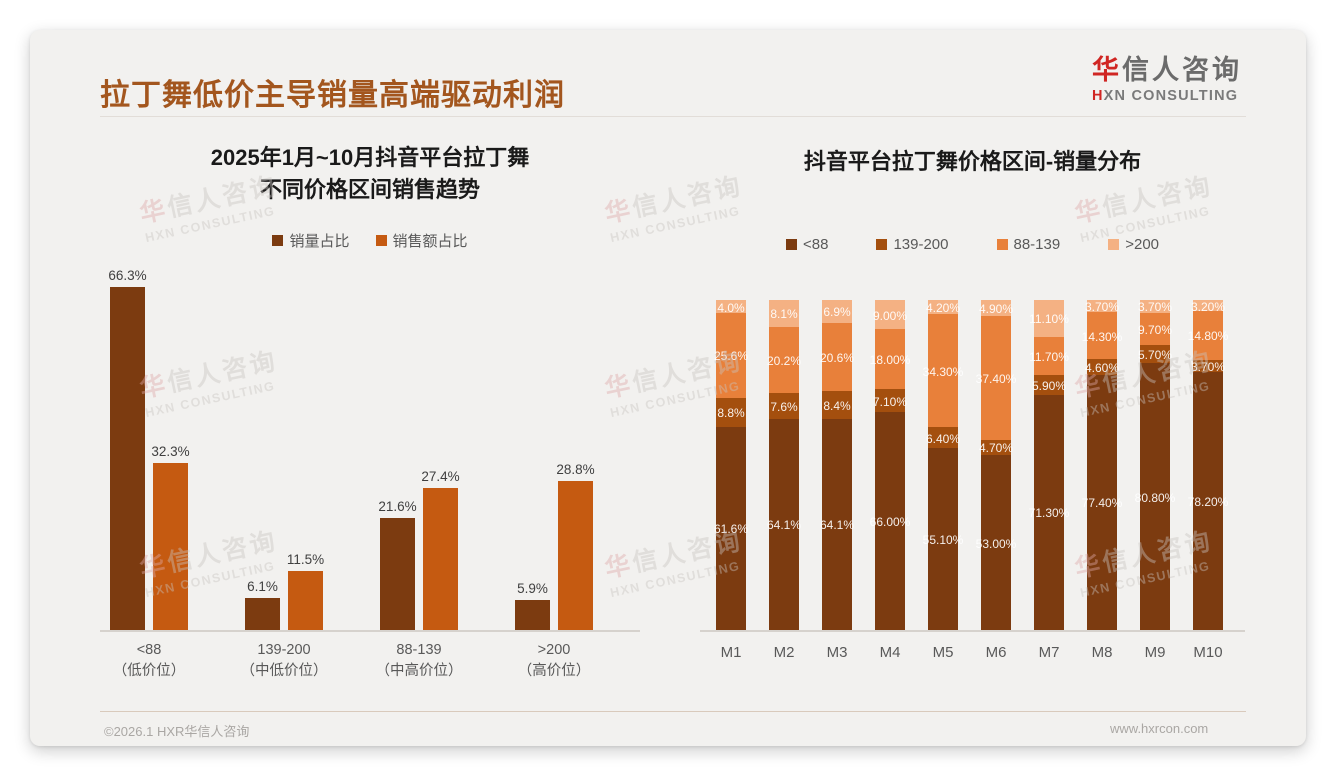 The height and width of the screenshot is (780, 1340). What do you see at coordinates (421, 240) in the screenshot?
I see `legend-item: 销售额占比` at bounding box center [421, 240].